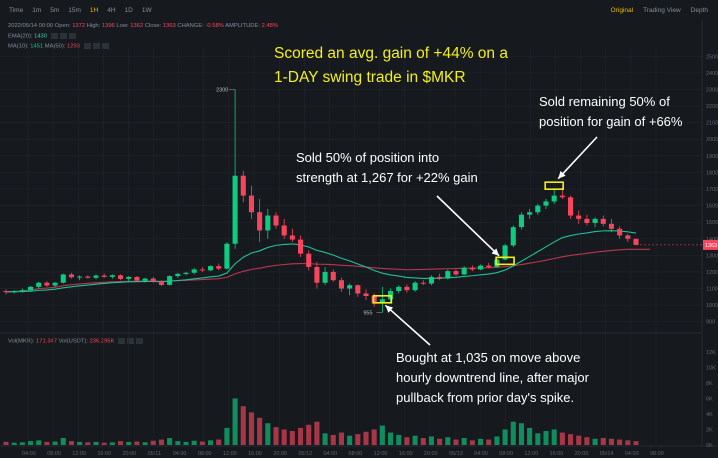 This screenshot has height=458, width=718. What do you see at coordinates (712, 207) in the screenshot?
I see `y-tick-label: 1600` at bounding box center [712, 207].